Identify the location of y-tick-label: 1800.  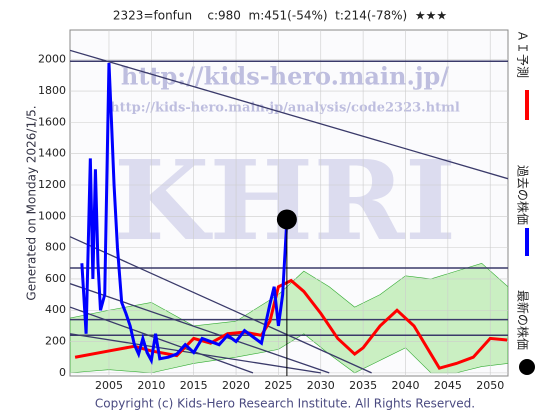
(52, 90).